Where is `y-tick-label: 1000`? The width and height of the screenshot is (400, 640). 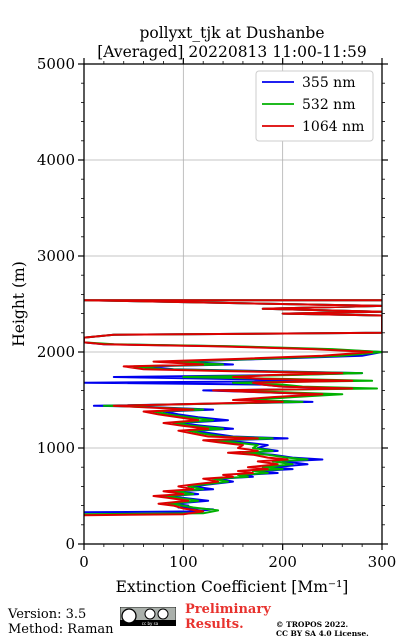 y-tick-label: 1000 is located at coordinates (56, 448).